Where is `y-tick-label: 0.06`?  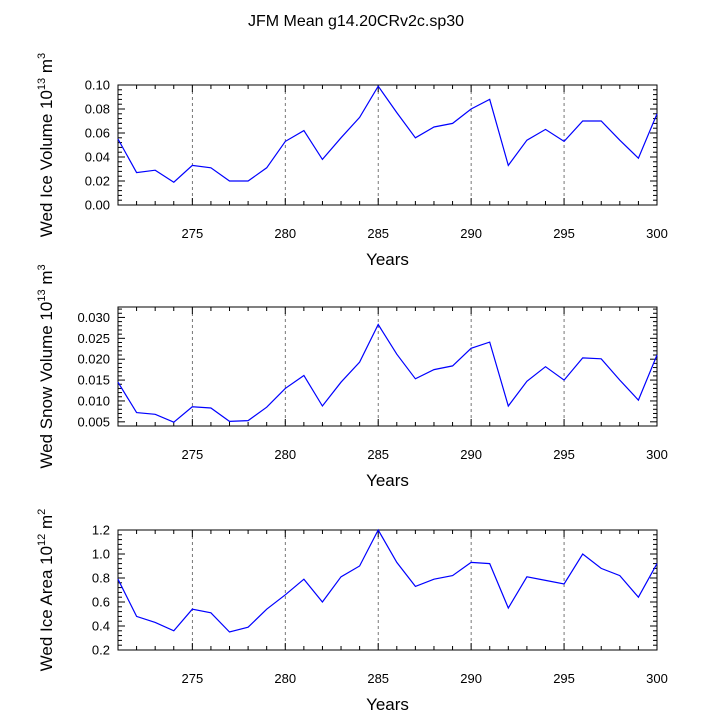 y-tick-label: 0.06 is located at coordinates (97, 133).